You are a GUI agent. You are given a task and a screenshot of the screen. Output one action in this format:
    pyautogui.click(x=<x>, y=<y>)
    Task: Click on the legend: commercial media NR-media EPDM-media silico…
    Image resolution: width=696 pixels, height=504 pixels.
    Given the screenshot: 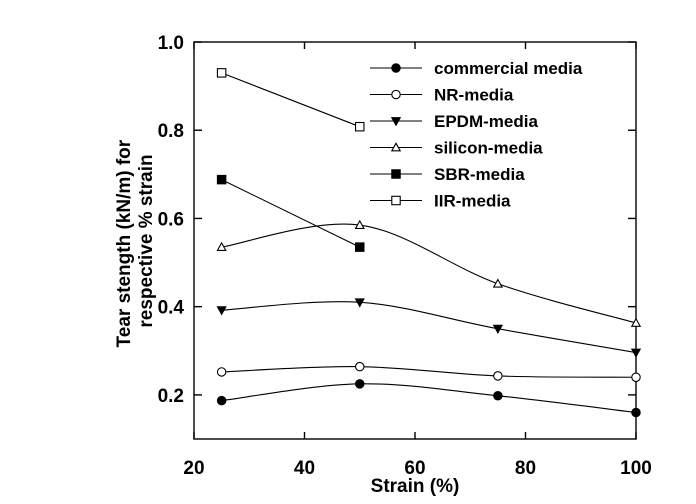 What is the action you would take?
    pyautogui.click(x=476, y=135)
    